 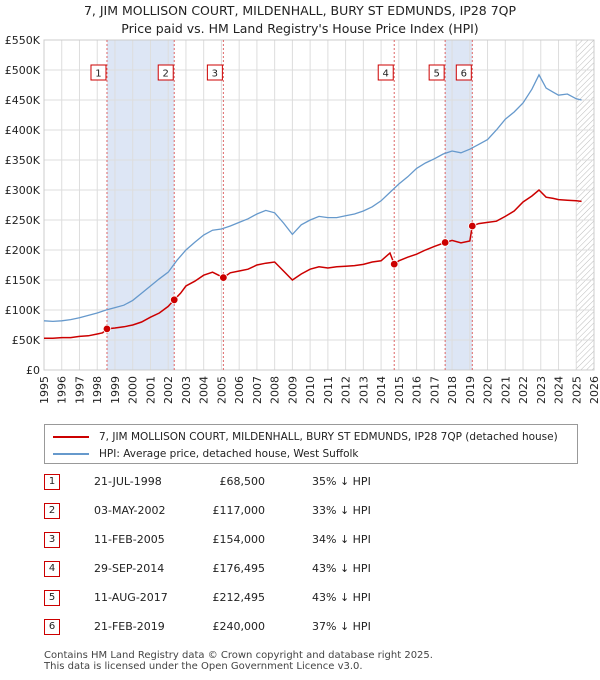 I want to click on sale-row: 2 03-MAY-2002 £117,000 33% ↓ HPI, so click(x=254, y=513).